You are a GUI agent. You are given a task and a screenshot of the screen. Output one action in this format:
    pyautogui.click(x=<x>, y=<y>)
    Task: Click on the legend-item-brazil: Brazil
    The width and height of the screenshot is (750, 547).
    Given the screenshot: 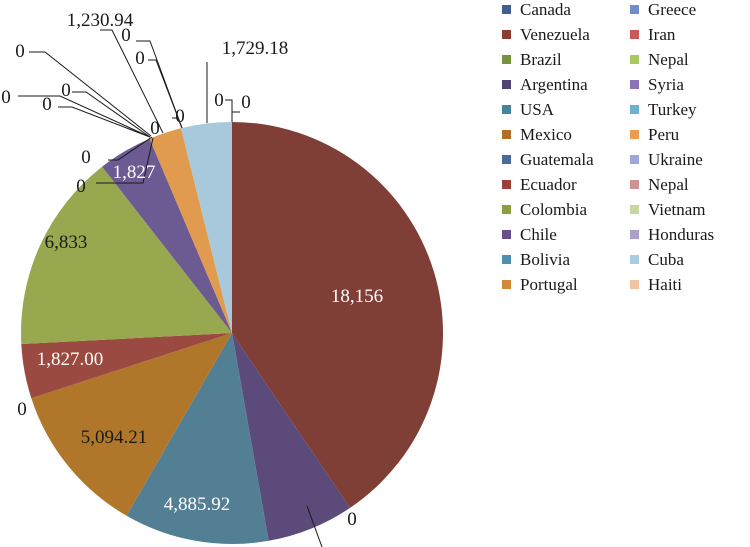 What is the action you would take?
    pyautogui.click(x=532, y=59)
    